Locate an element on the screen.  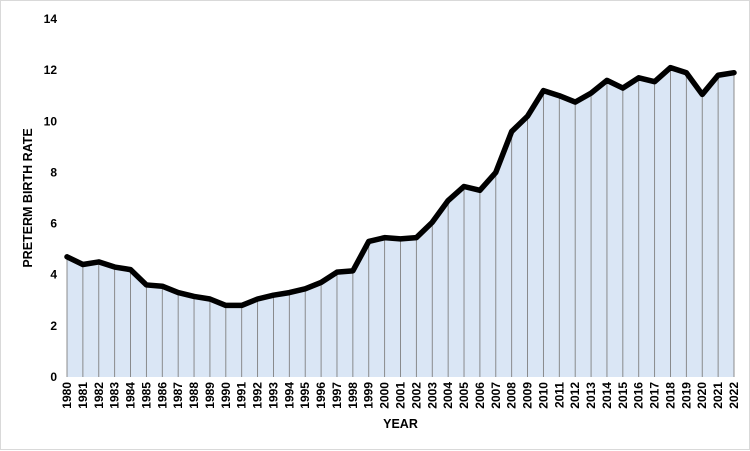
x-tick-label: 1998 is located at coordinates (353, 395).